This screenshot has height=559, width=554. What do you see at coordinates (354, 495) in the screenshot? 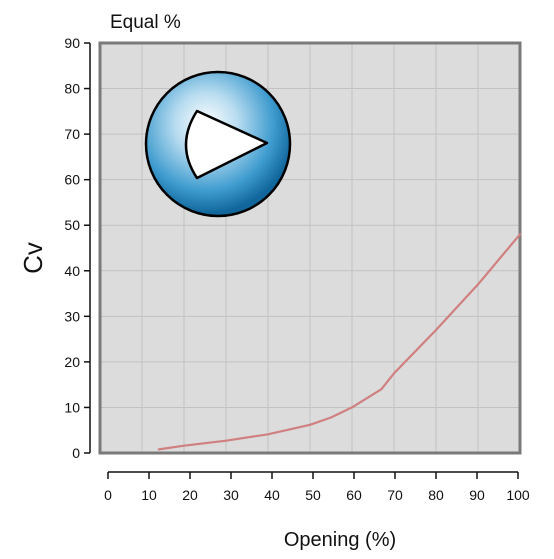
I see `x-tick-label: 60` at bounding box center [354, 495].